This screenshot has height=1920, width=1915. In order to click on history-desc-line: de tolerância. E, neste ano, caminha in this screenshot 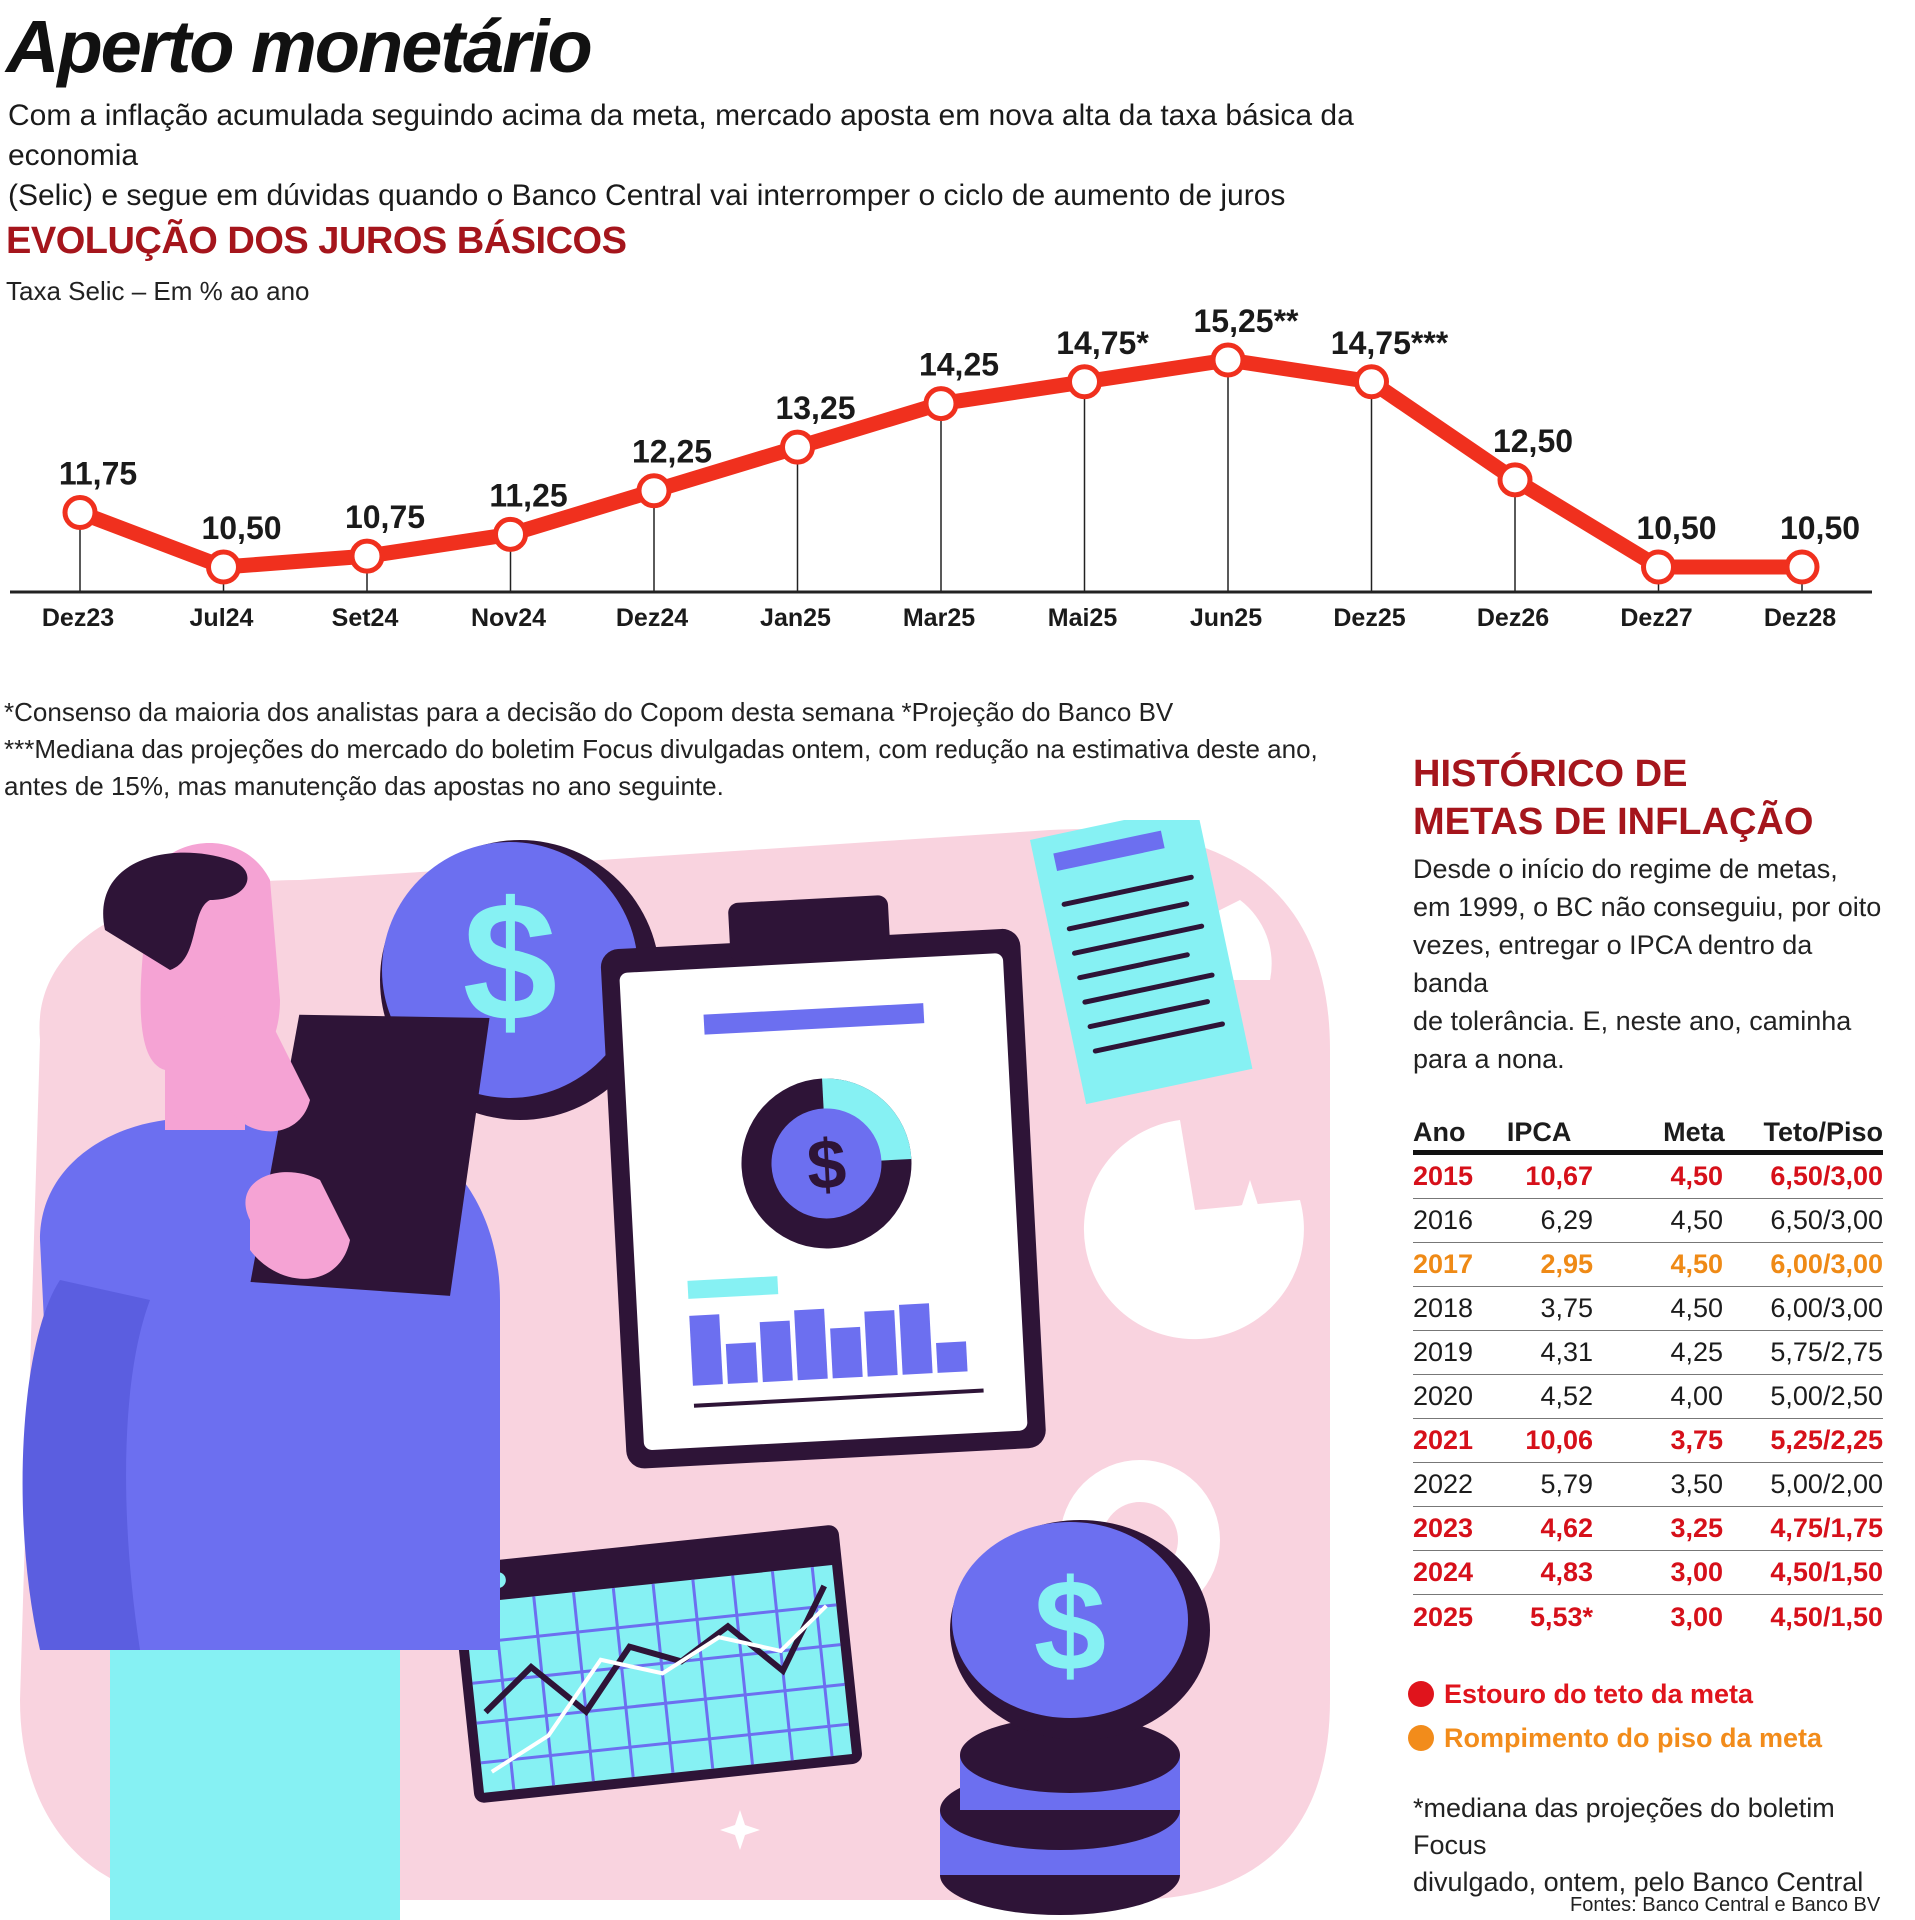, I will do `click(1632, 1021)`.